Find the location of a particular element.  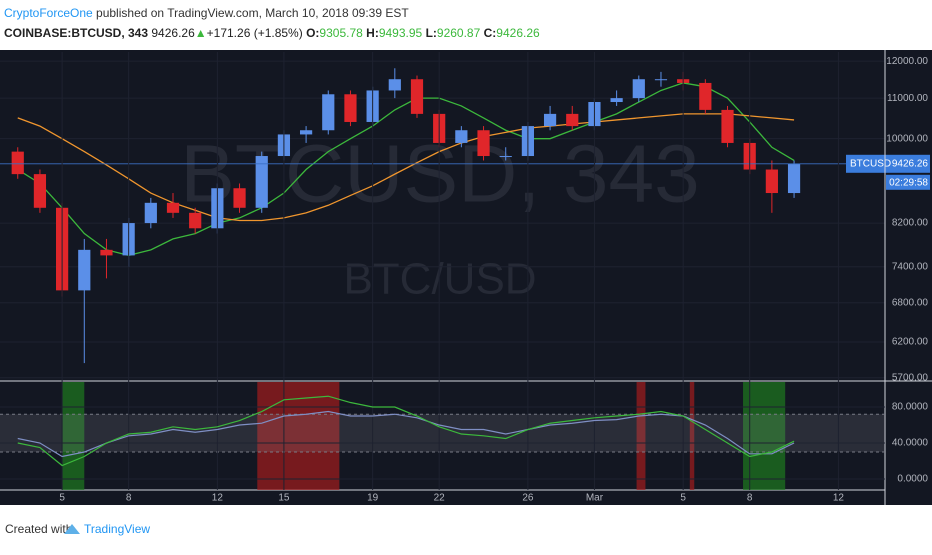

close: 9426.26 is located at coordinates (518, 33).